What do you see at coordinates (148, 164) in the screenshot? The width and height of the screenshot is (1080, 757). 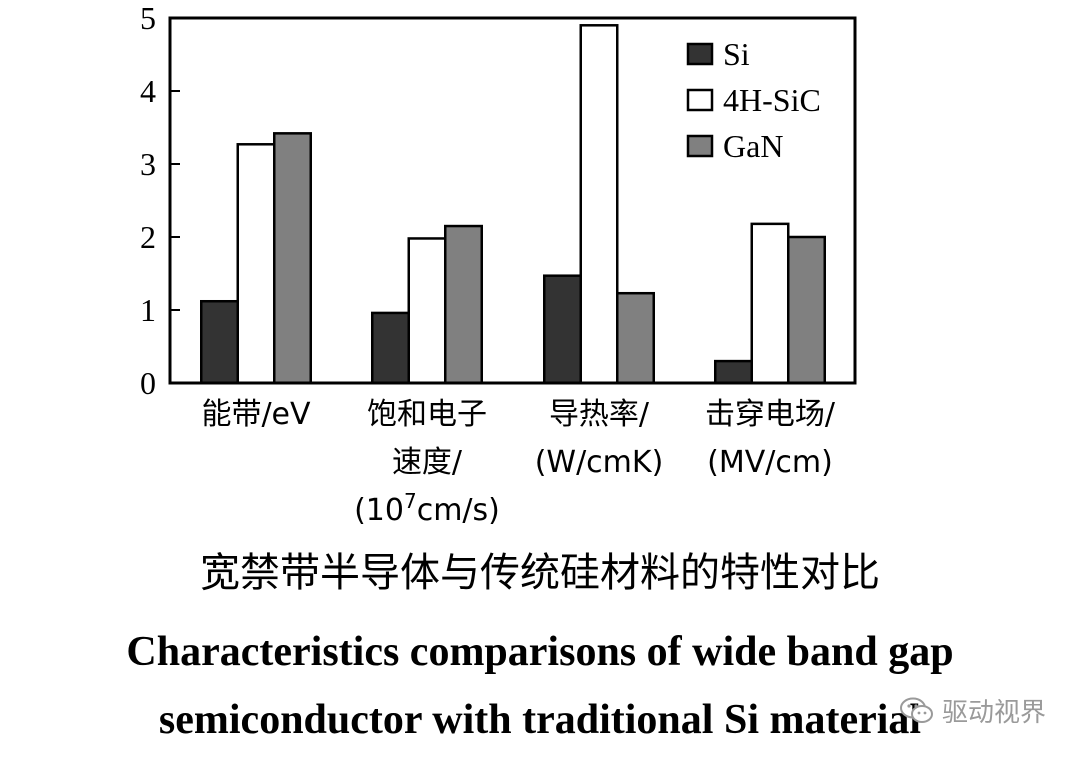 I see `y-tick-label: 3` at bounding box center [148, 164].